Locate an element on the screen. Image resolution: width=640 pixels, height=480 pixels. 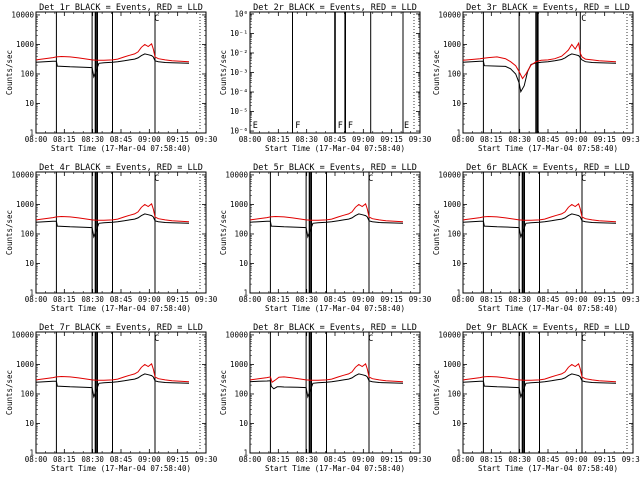
y-tick-label: 10000 is located at coordinates (236, 334).